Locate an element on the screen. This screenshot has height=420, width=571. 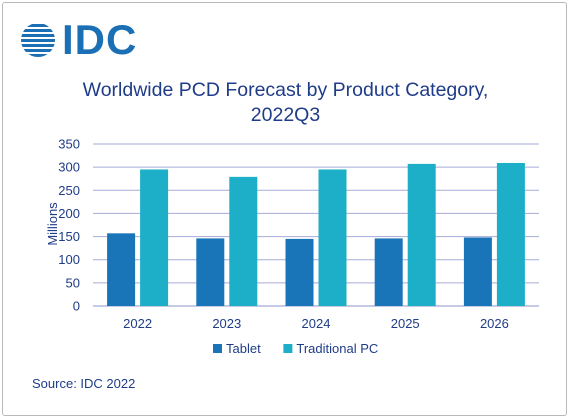
legend-label: Tablet is located at coordinates (243, 348).